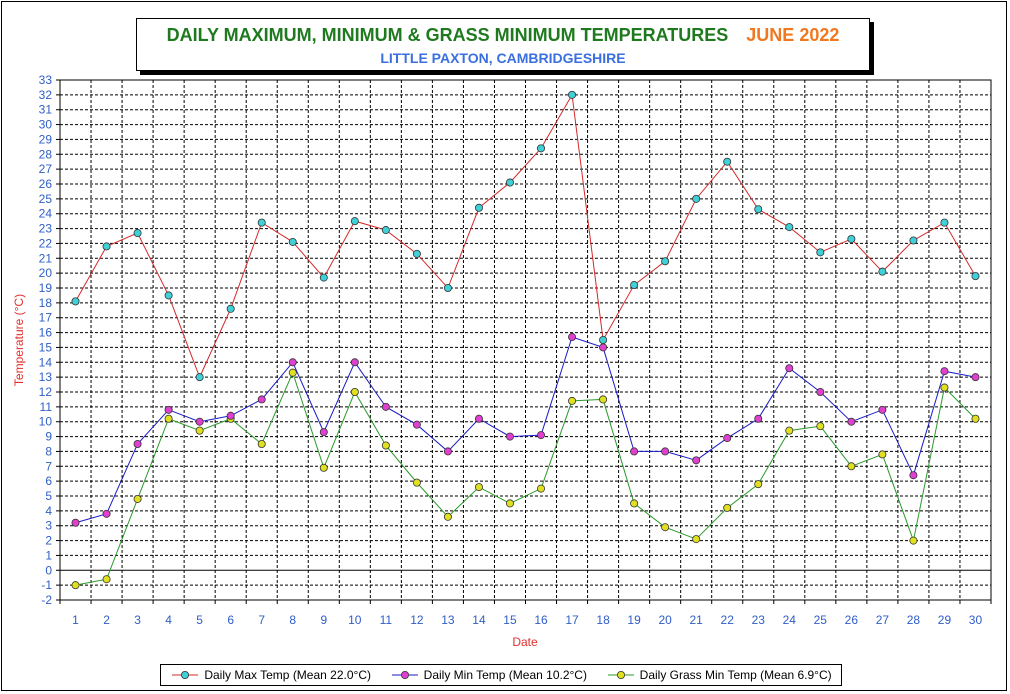  Describe the element at coordinates (525, 642) in the screenshot. I see `x-axis-title: Date` at that location.